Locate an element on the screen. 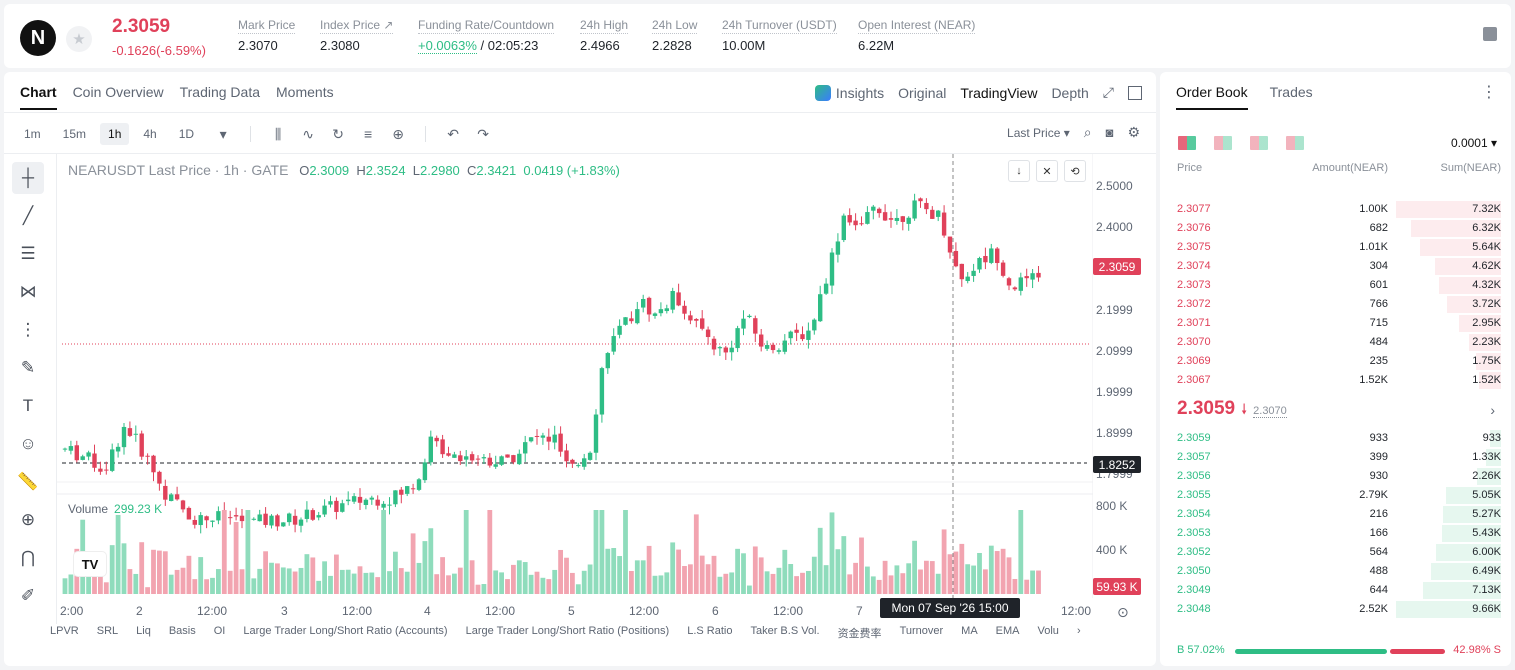  view-tradingview: TradingView is located at coordinates (999, 92).